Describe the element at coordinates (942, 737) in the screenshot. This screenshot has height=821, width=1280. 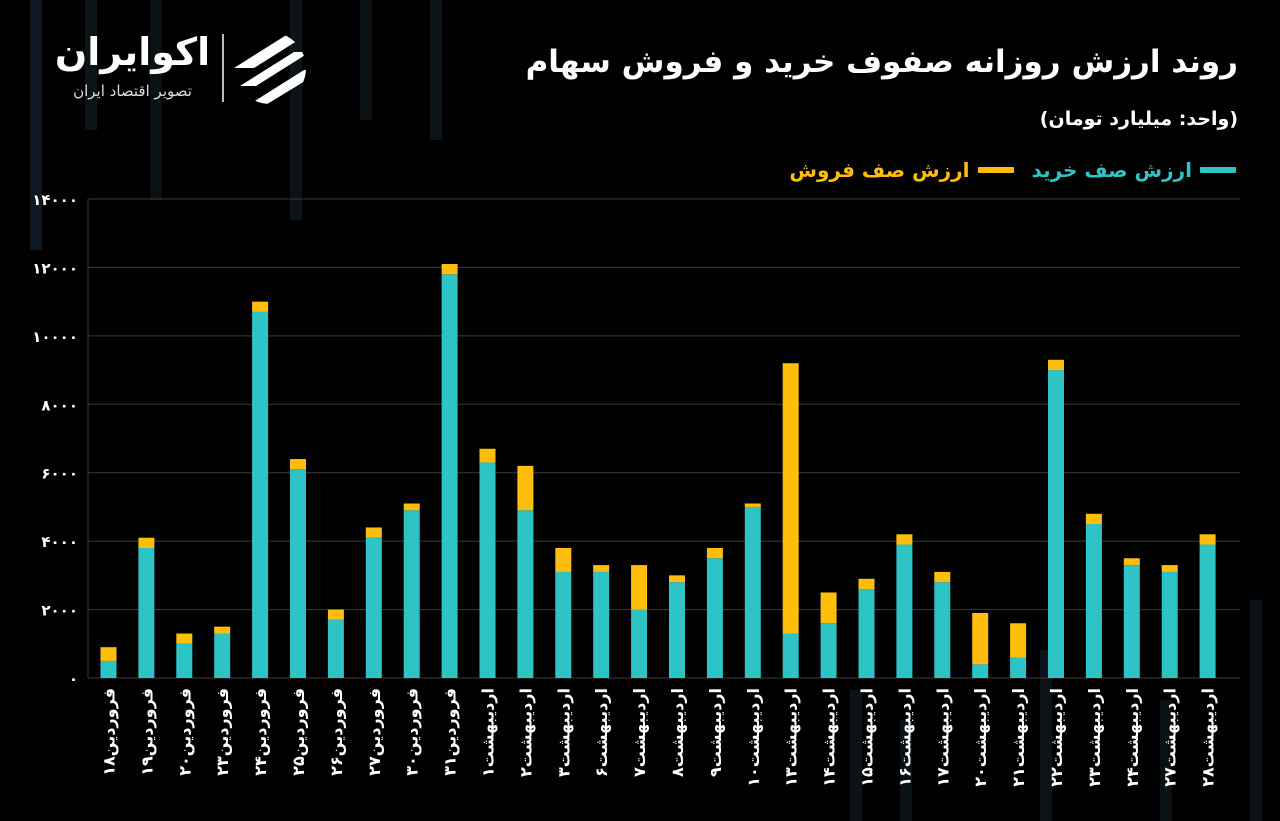
I see `x-tick-label: اردیبهشت۱۷` at that location.